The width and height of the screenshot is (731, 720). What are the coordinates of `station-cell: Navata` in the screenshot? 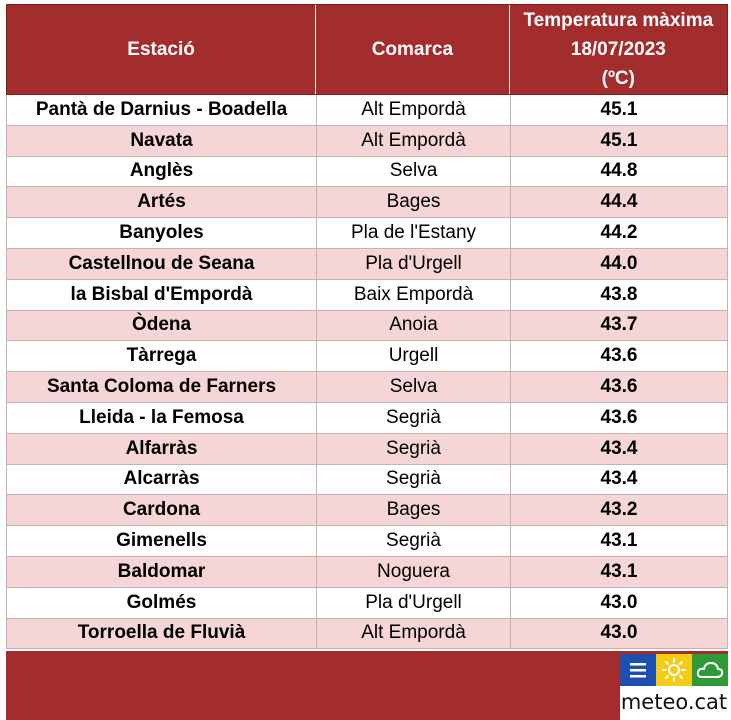 It's located at (162, 140).